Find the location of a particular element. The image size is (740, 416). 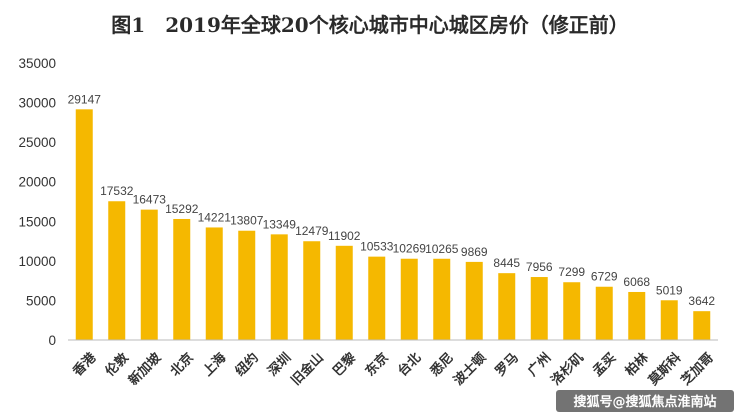

data-label: 17532 is located at coordinates (117, 191).